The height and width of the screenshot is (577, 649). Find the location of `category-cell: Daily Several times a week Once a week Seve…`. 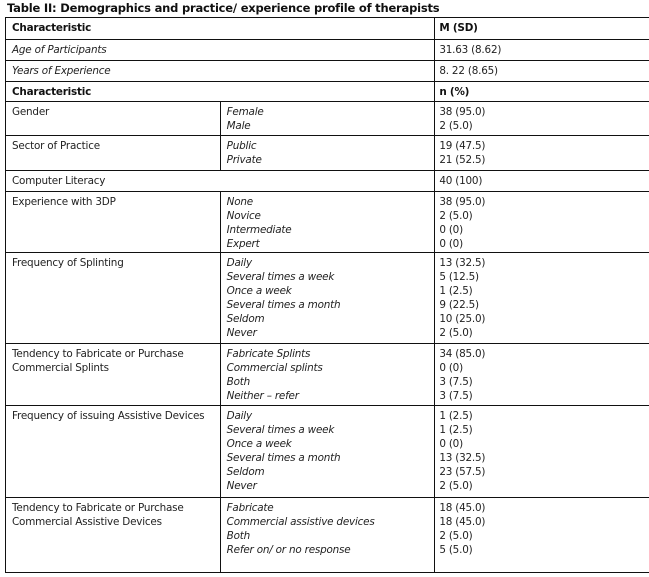

category-cell: Daily Several times a week Once a week Seve… is located at coordinates (327, 451).